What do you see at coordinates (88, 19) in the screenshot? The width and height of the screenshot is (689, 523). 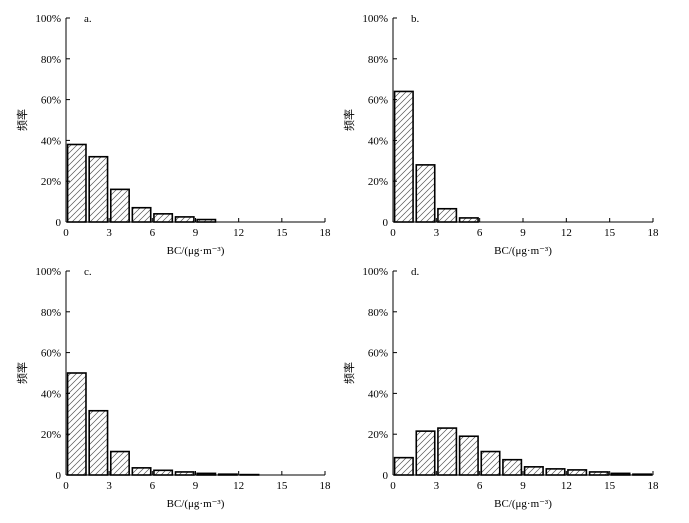 I see `panel-label: a.` at bounding box center [88, 19].